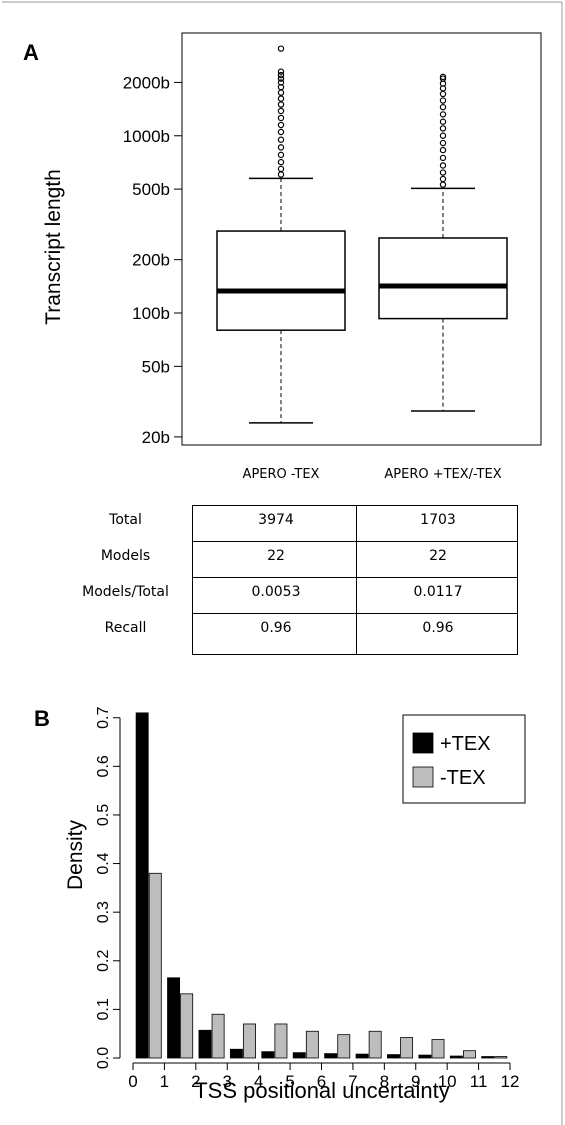 The width and height of the screenshot is (565, 1125). Describe the element at coordinates (438, 520) in the screenshot. I see `table-cell: 1703` at that location.